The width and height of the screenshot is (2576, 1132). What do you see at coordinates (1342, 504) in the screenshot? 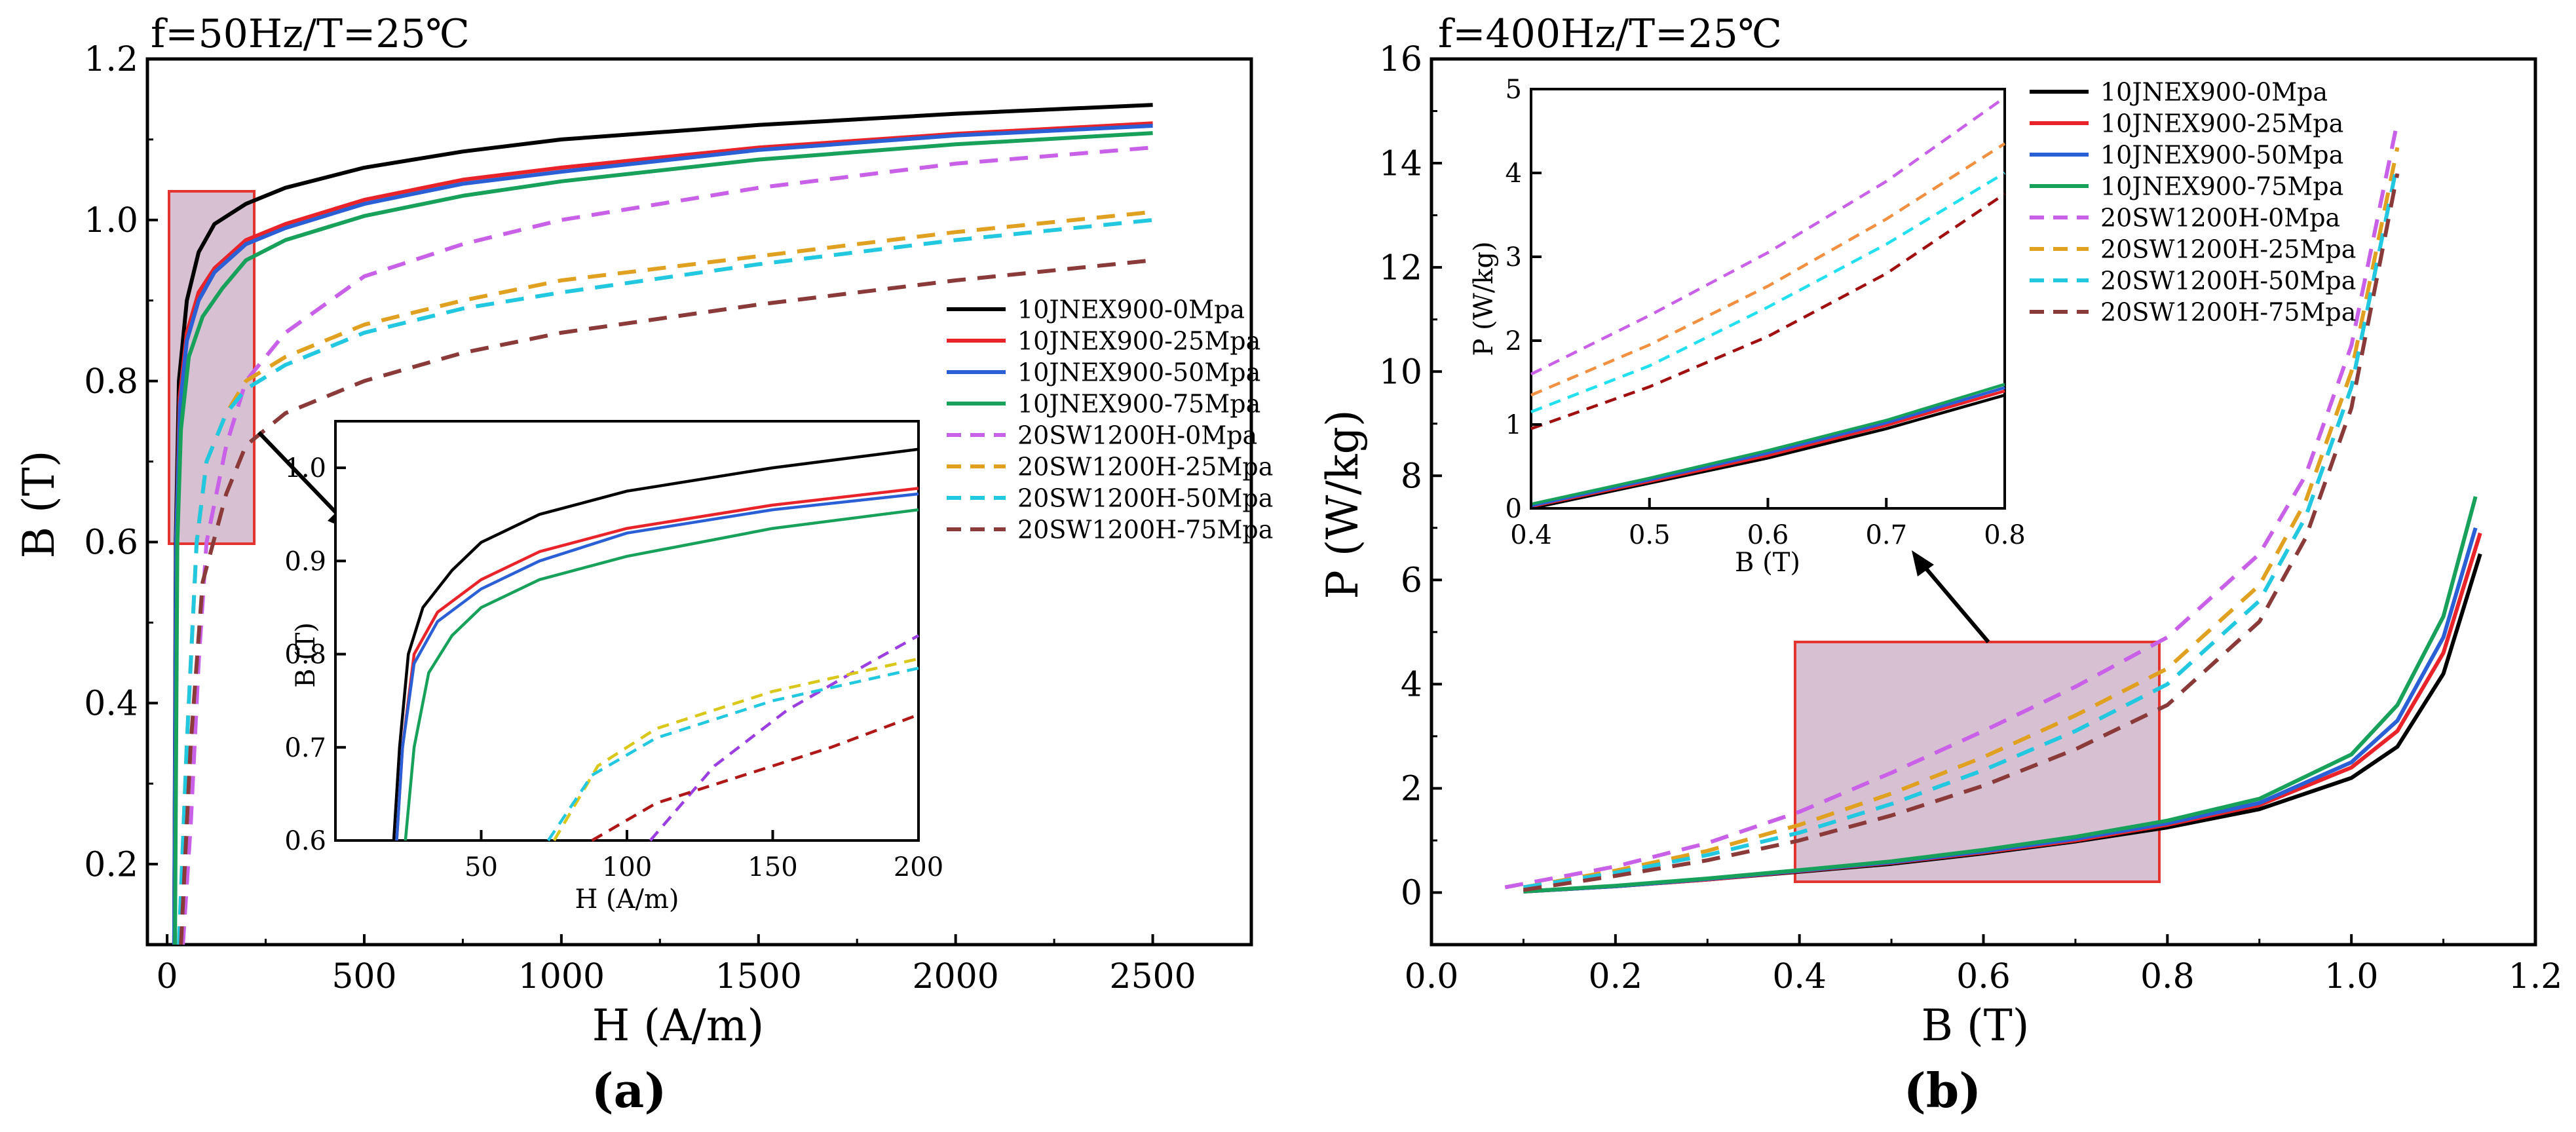
I see `panel-b-ylabel: P (W/kg)` at bounding box center [1342, 504].